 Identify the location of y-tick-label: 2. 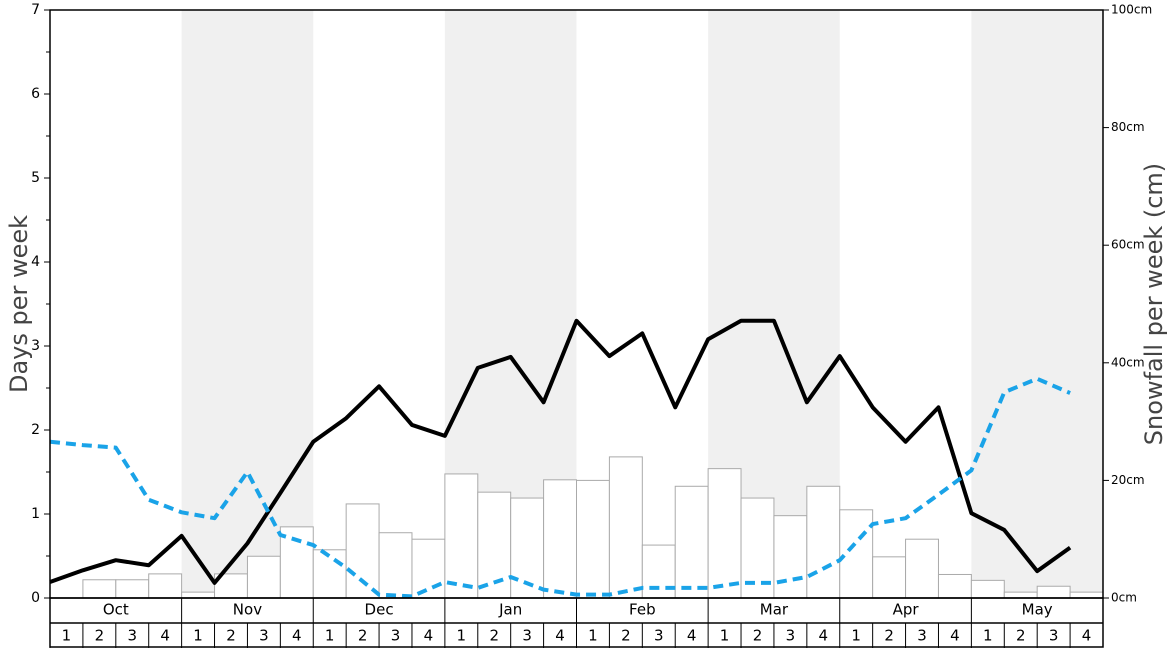
(35, 430).